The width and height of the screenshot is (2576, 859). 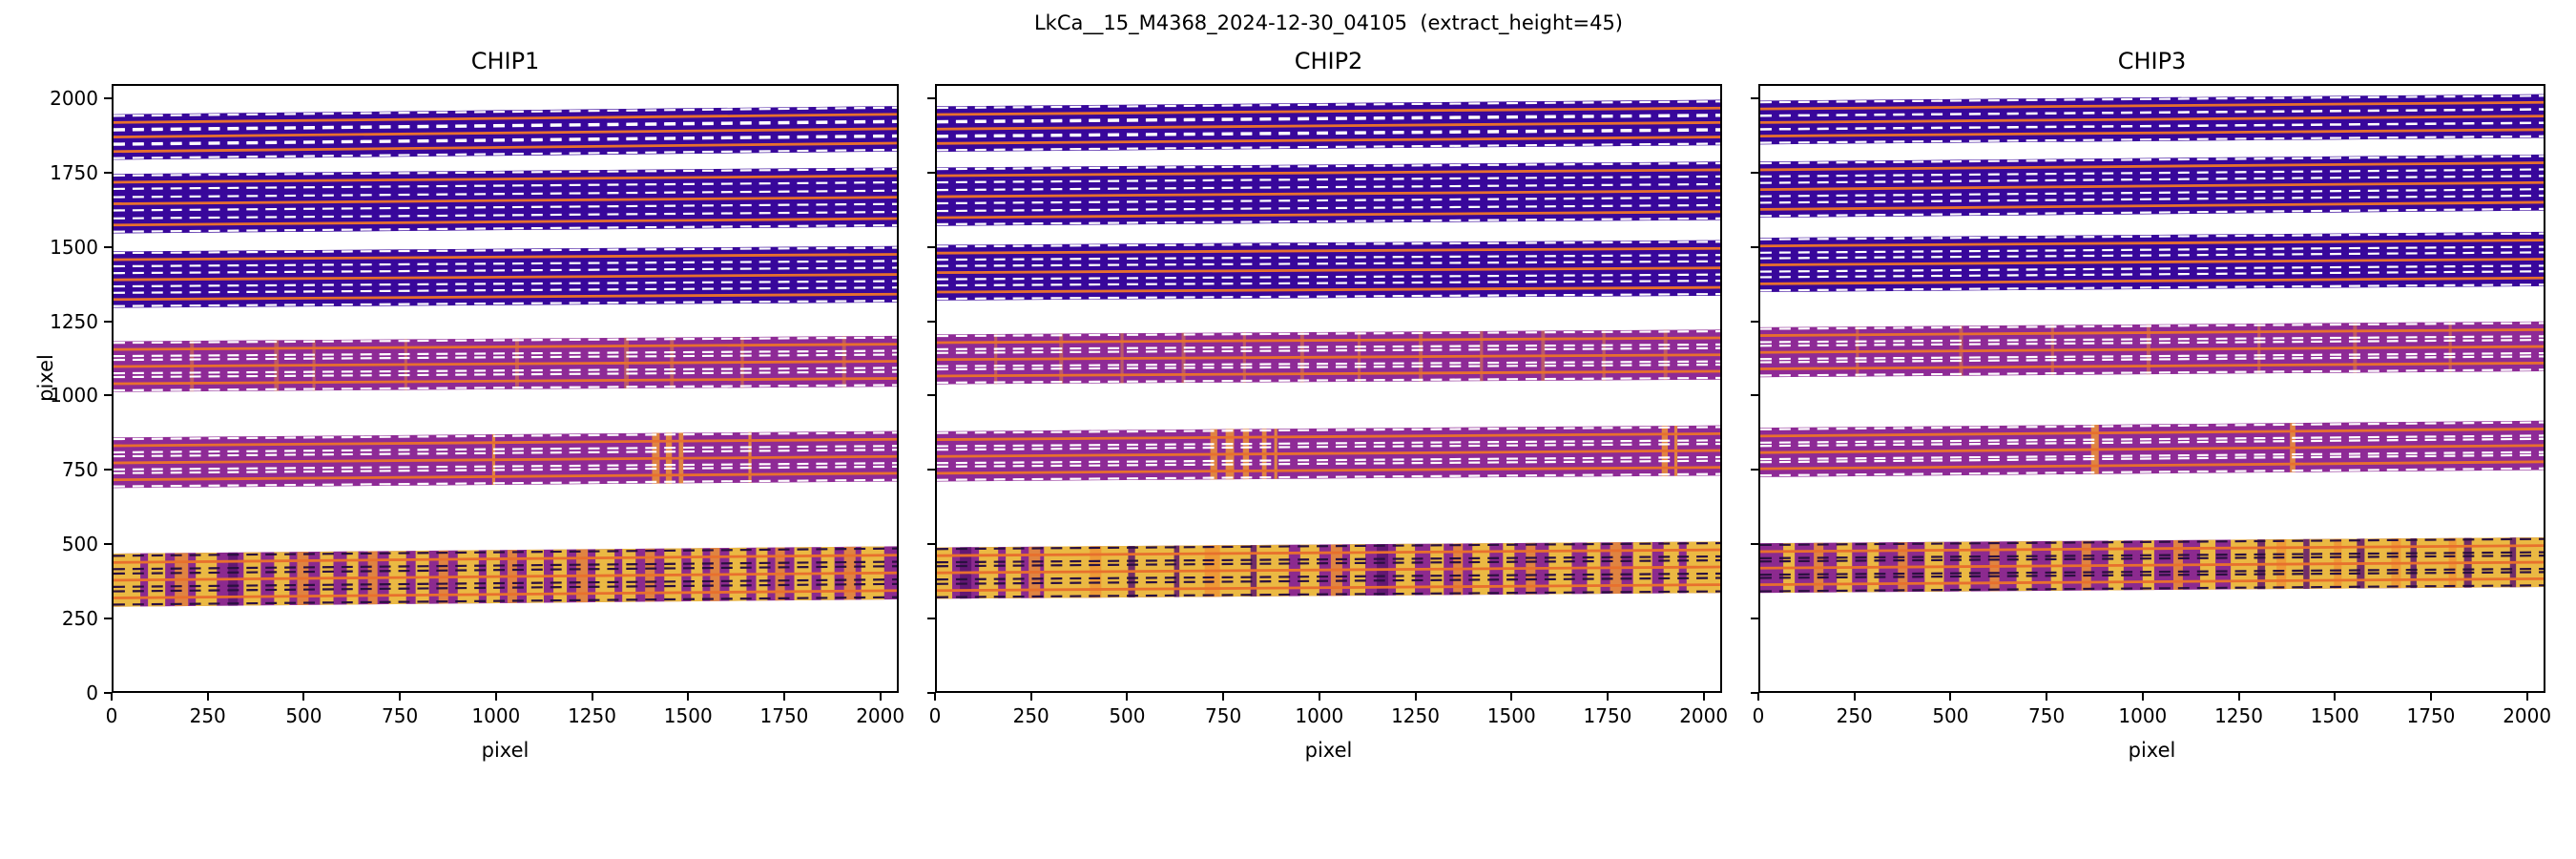 What do you see at coordinates (1127, 715) in the screenshot?
I see `x-tick-label: 500` at bounding box center [1127, 715].